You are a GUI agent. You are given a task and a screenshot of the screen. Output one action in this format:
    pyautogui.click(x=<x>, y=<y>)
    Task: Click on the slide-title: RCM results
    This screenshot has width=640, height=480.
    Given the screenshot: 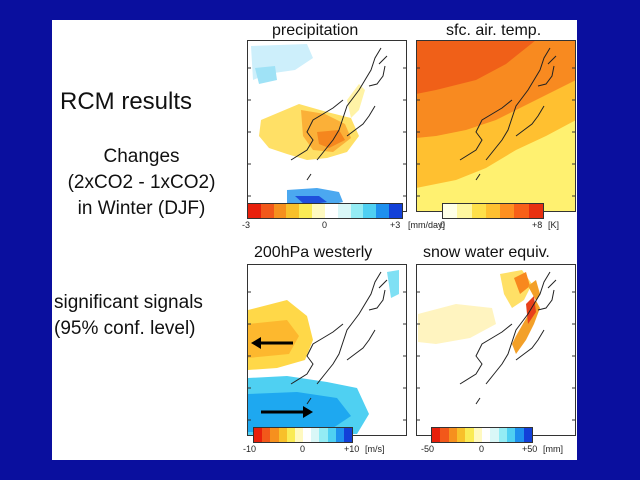 What is the action you would take?
    pyautogui.click(x=126, y=101)
    